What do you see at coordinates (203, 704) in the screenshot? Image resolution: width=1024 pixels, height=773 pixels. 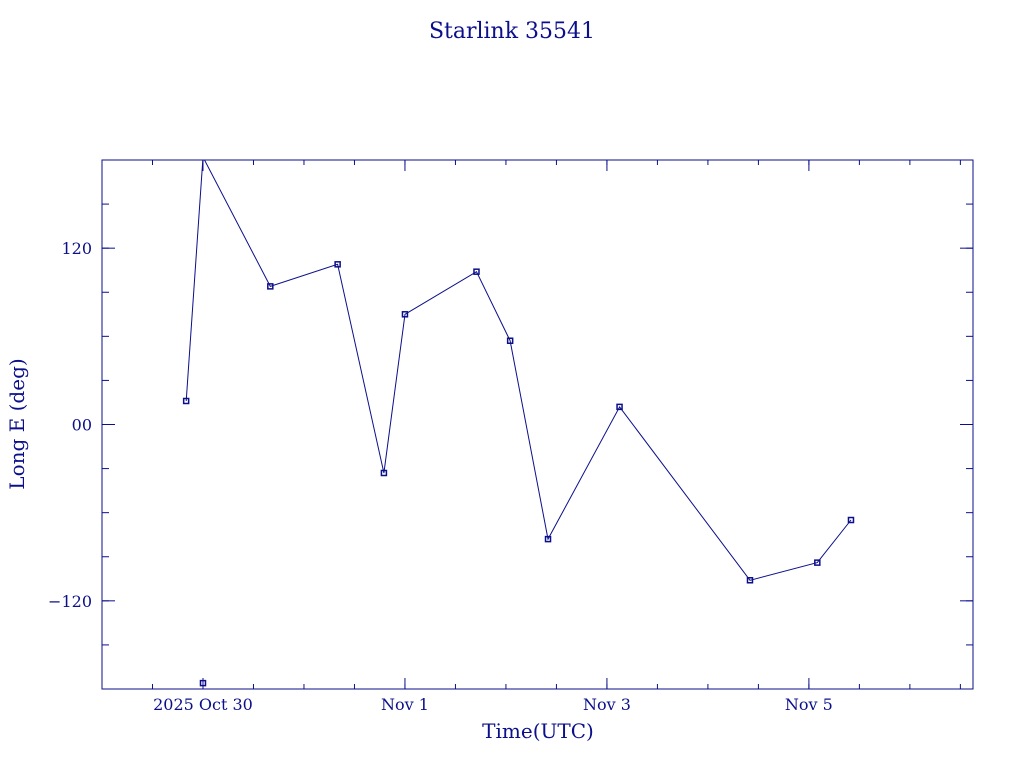 I see `x-tick-label: 2025 Oct 30` at bounding box center [203, 704].